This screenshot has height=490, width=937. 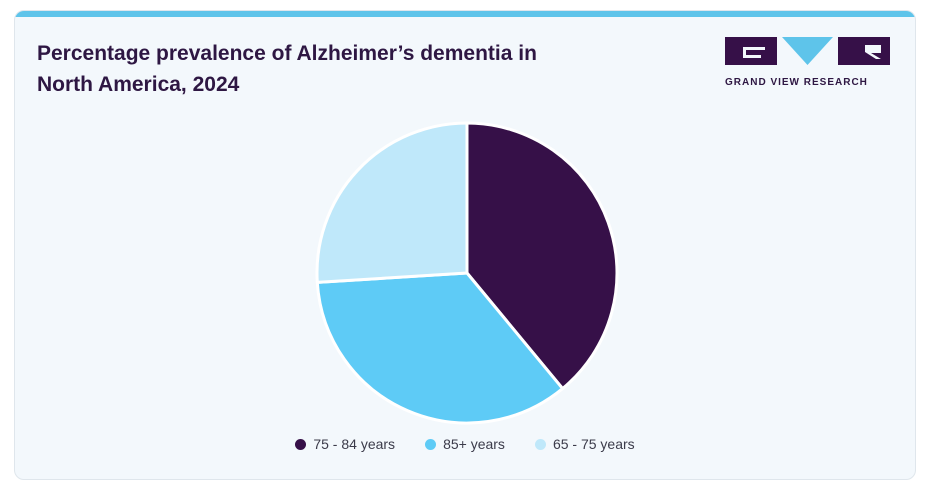 I want to click on legend-item: 85+ years, so click(x=465, y=444).